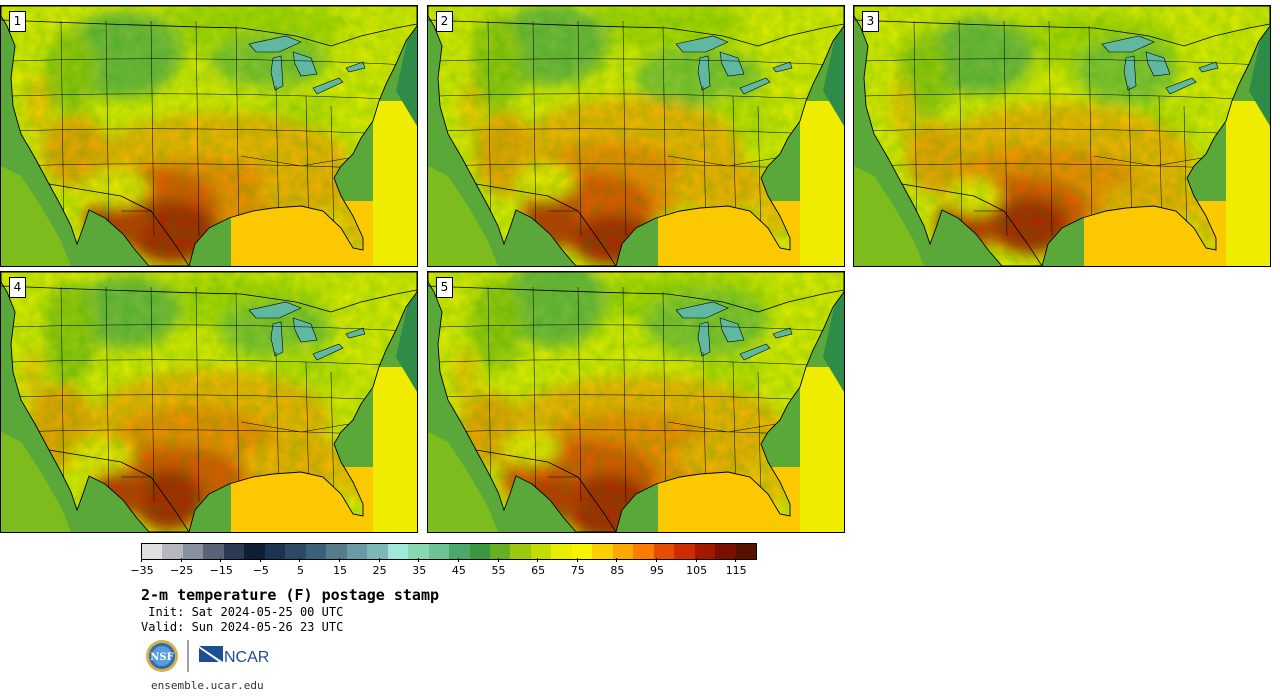 This screenshot has height=696, width=1280. I want to click on logos: NSF NCAR, so click(215, 656).